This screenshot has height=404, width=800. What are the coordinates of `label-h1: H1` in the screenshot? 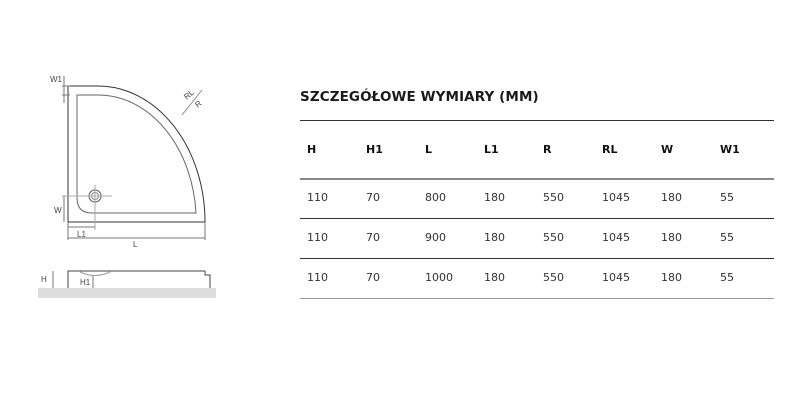 It's located at (85, 282).